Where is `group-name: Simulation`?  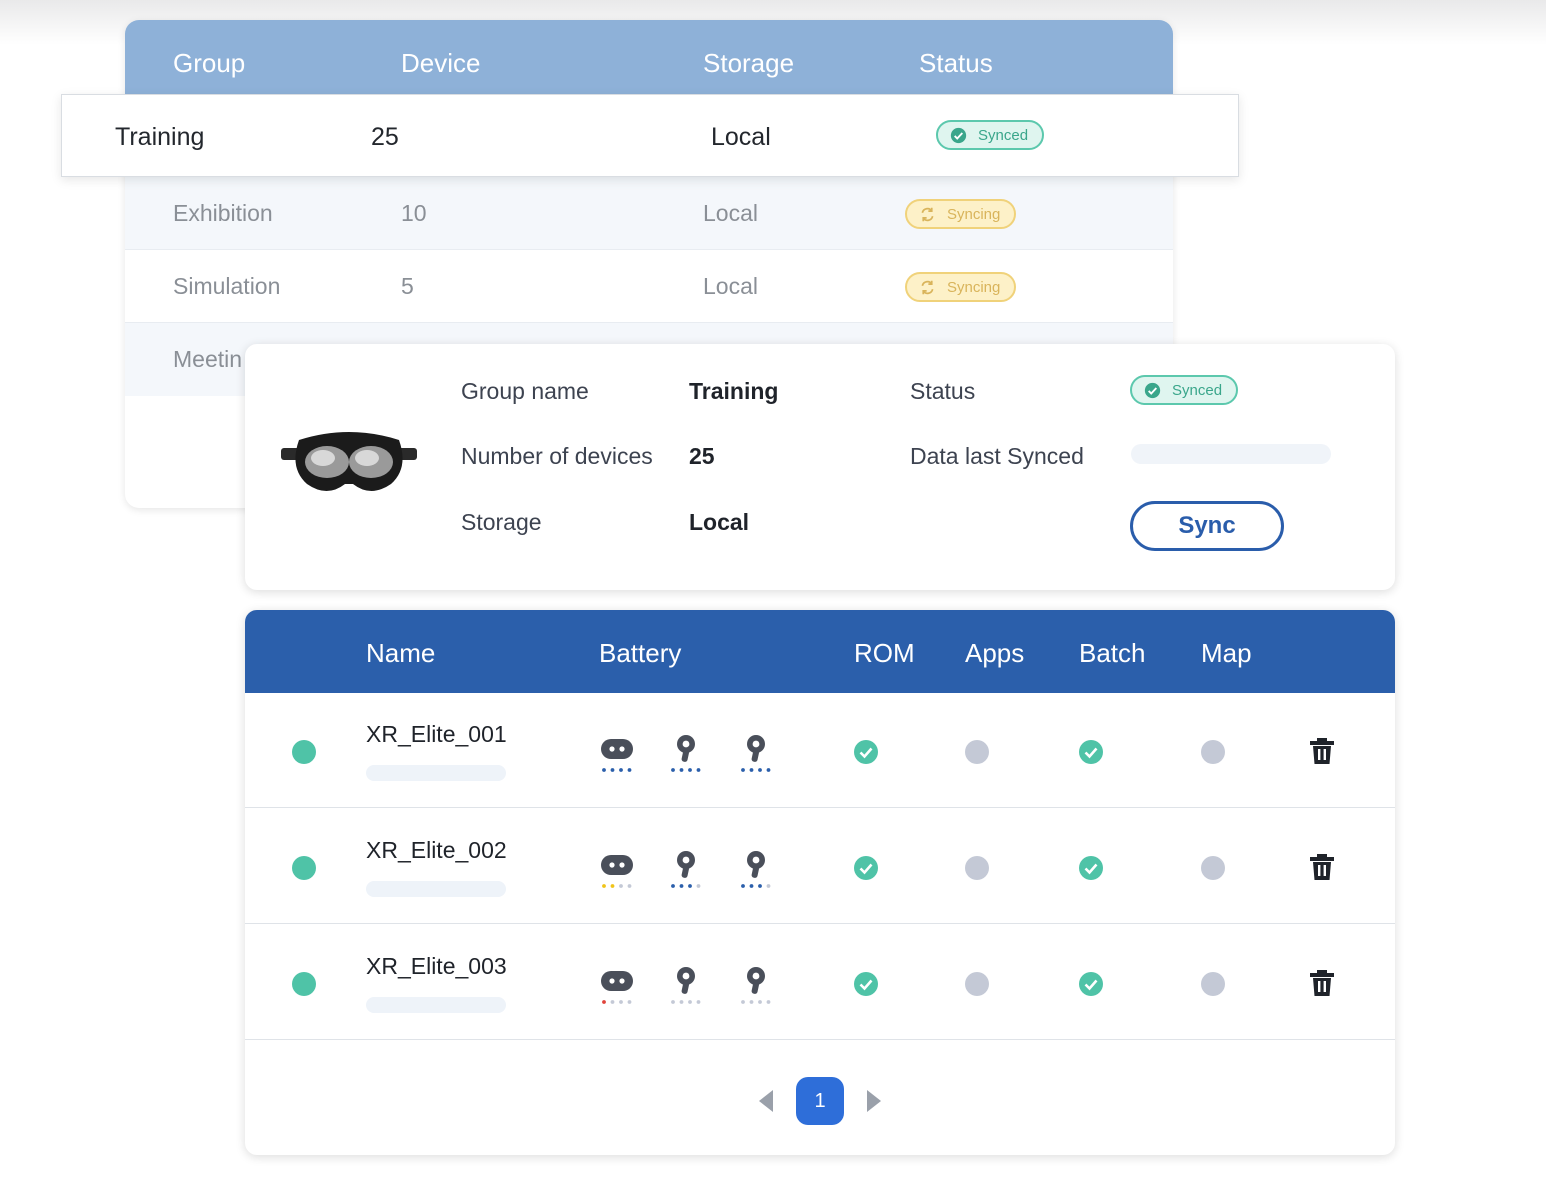 group-name: Simulation is located at coordinates (227, 286).